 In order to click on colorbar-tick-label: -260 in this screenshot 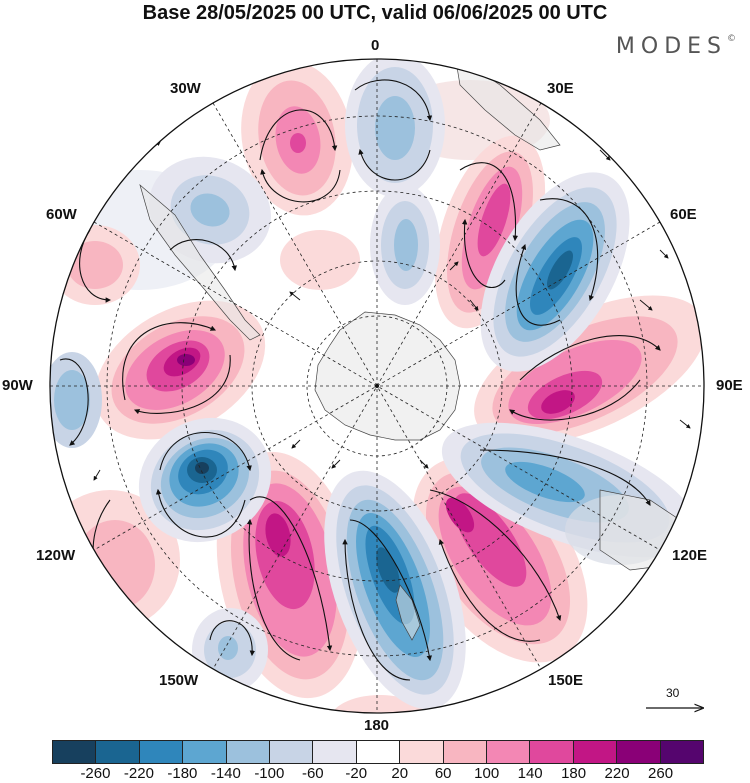, I will do `click(95, 773)`.